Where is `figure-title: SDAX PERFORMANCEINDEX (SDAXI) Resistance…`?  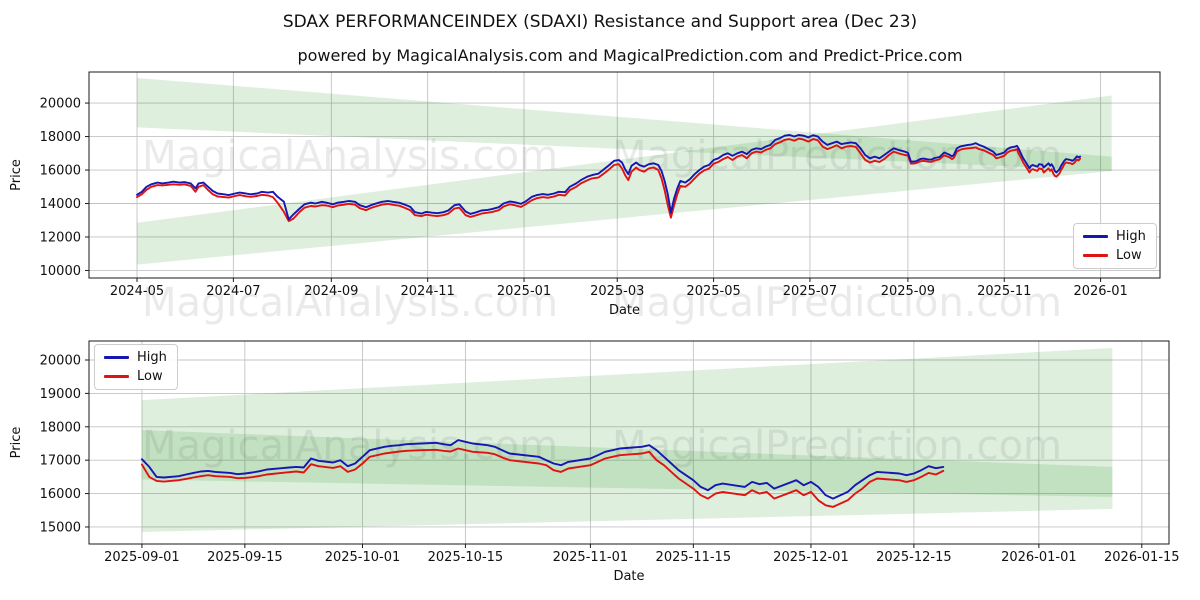
figure-title: SDAX PERFORMANCEINDEX (SDAXI) Resistance… is located at coordinates (600, 22).